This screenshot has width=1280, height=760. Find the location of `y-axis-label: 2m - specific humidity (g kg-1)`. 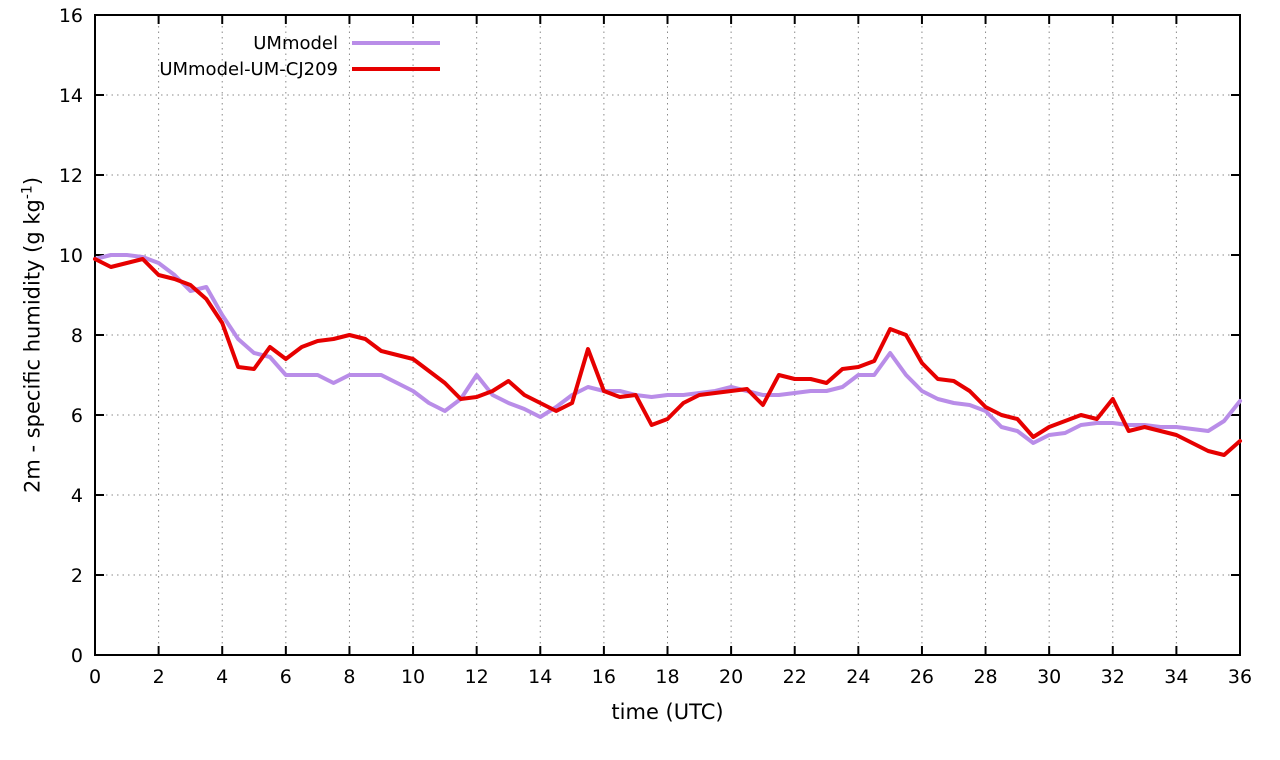

y-axis-label: 2m - specific humidity (g kg-1) is located at coordinates (32, 335).